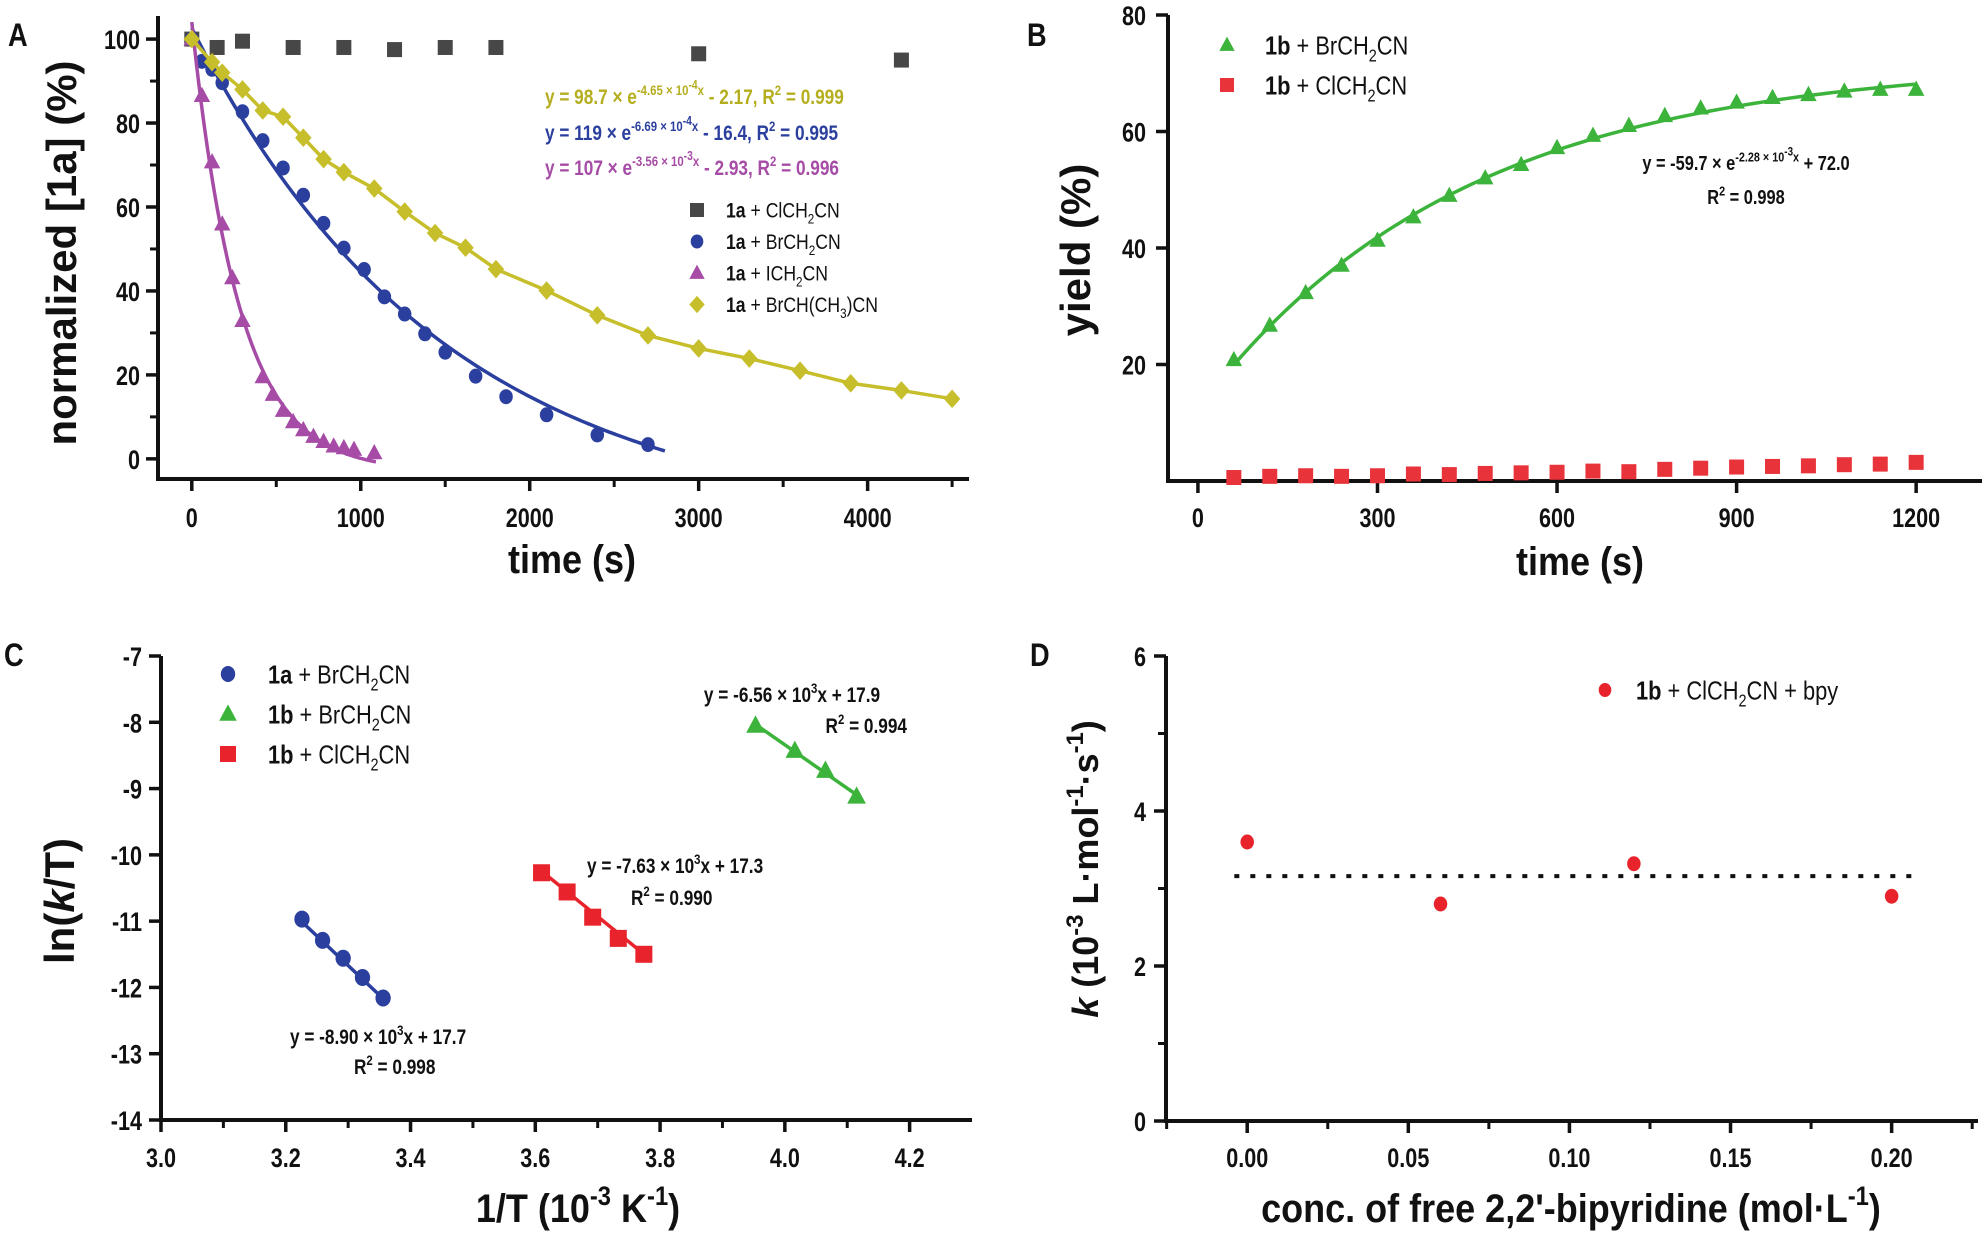 The image size is (1983, 1234). What do you see at coordinates (777, 276) in the screenshot?
I see `legend-label-text: 1a + ICH2CN` at bounding box center [777, 276].